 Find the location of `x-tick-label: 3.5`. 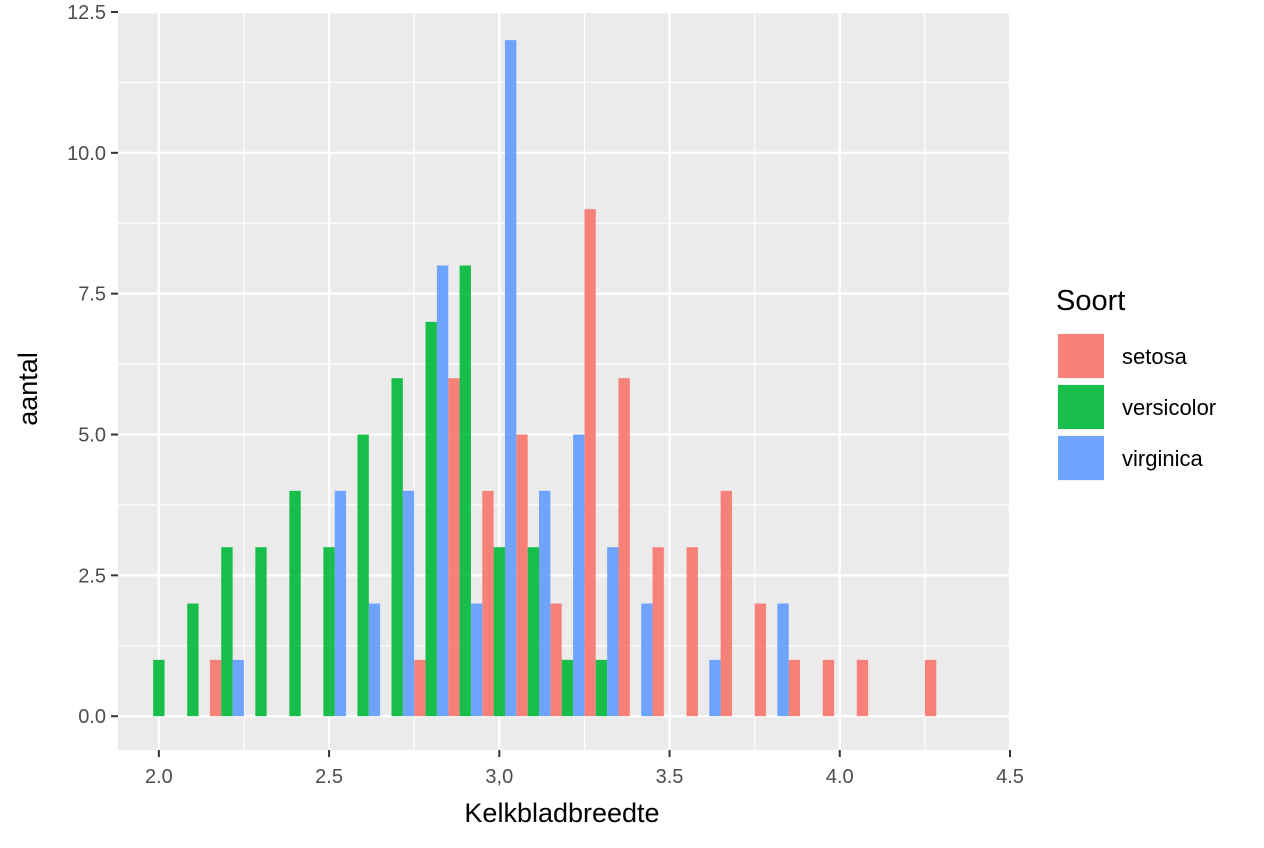

x-tick-label: 3.5 is located at coordinates (670, 777).